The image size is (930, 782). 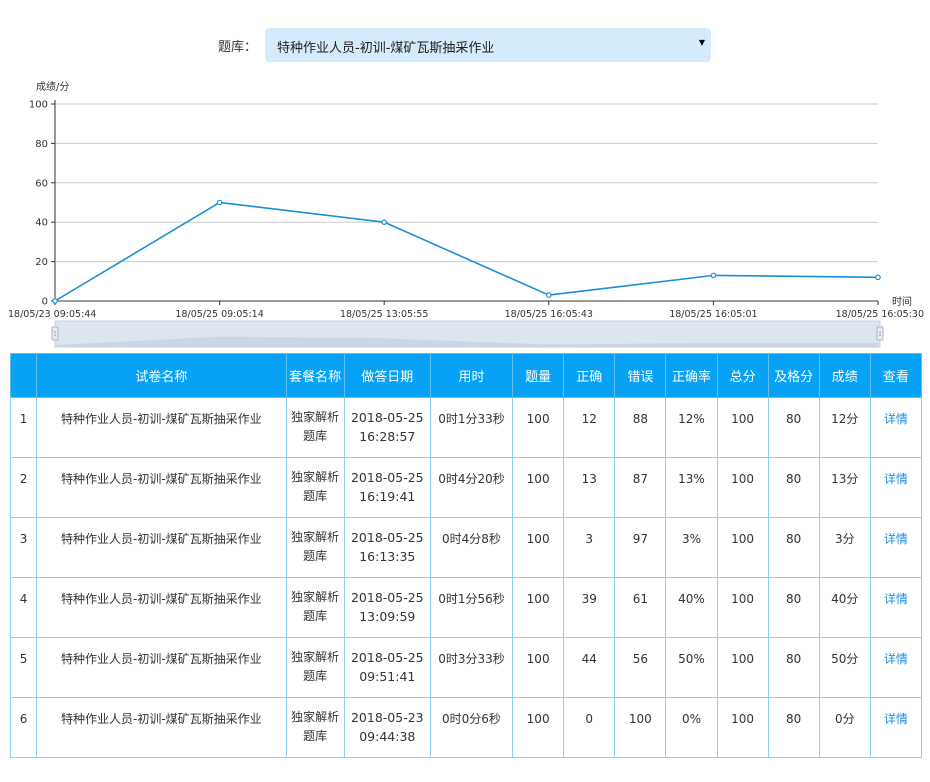 What do you see at coordinates (896, 375) in the screenshot?
I see `col-header-view: 查看` at bounding box center [896, 375].